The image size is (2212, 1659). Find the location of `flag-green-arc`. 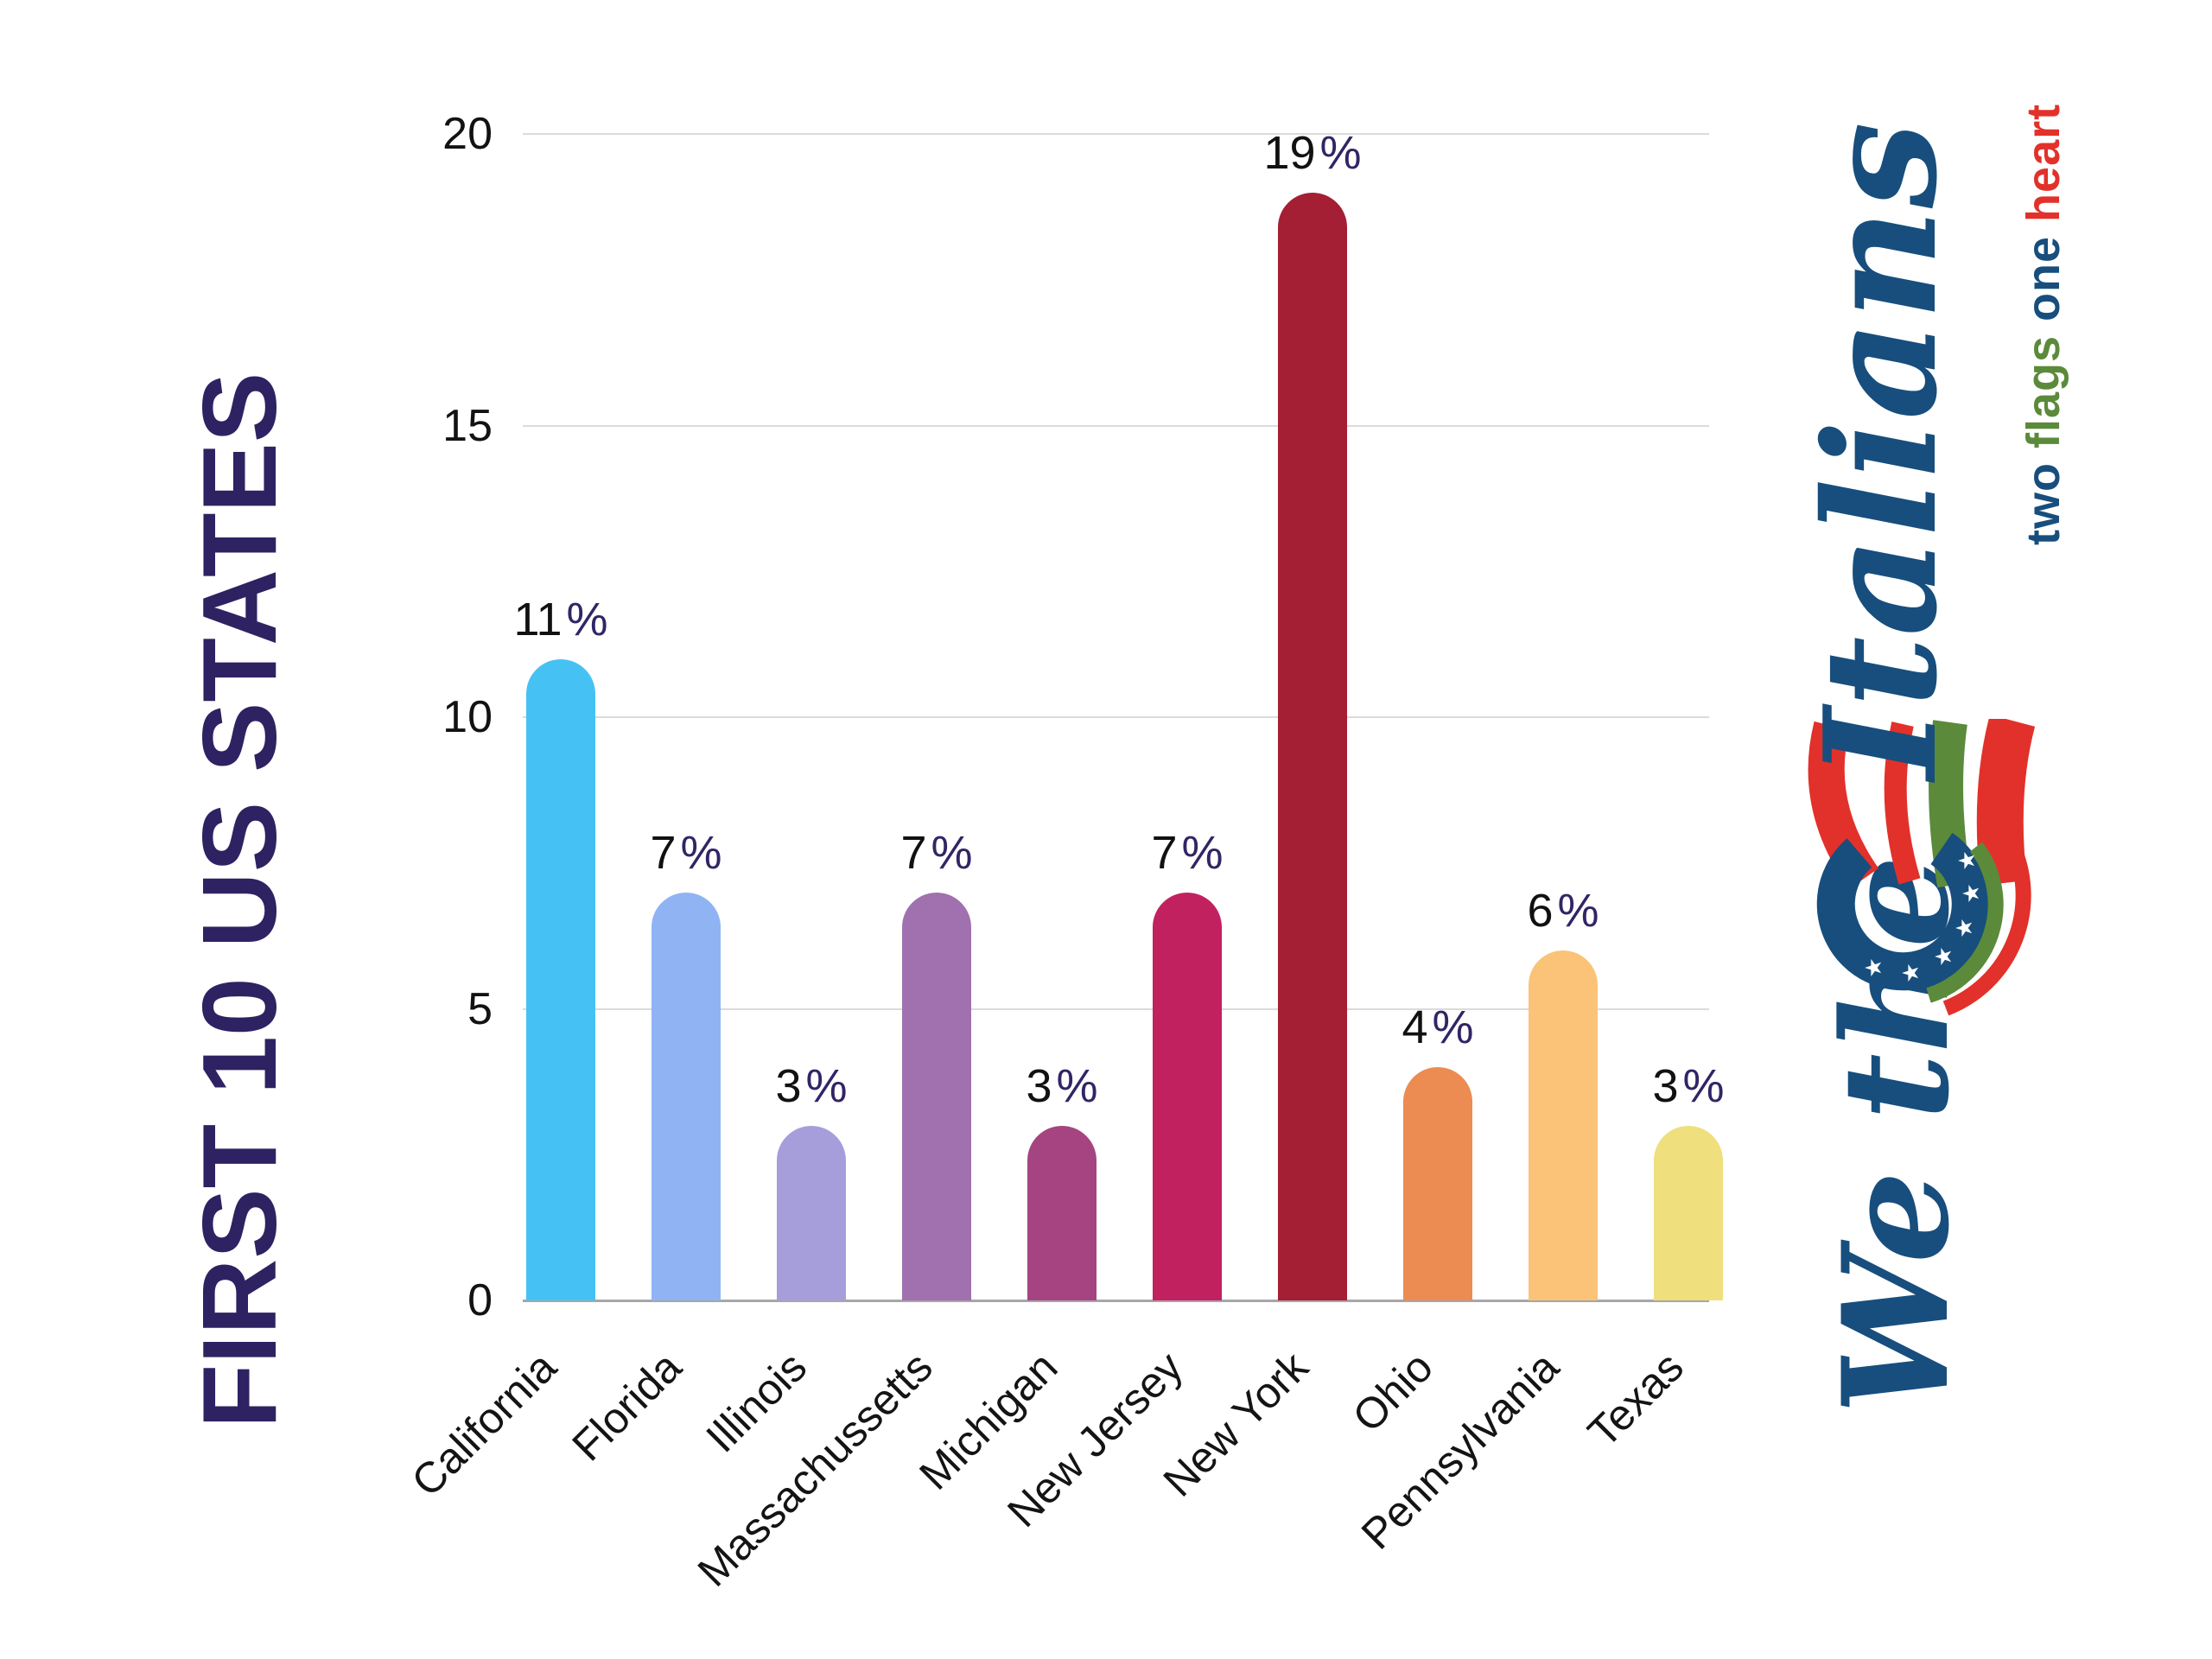

flag-green-arc is located at coordinates (1965, 922).